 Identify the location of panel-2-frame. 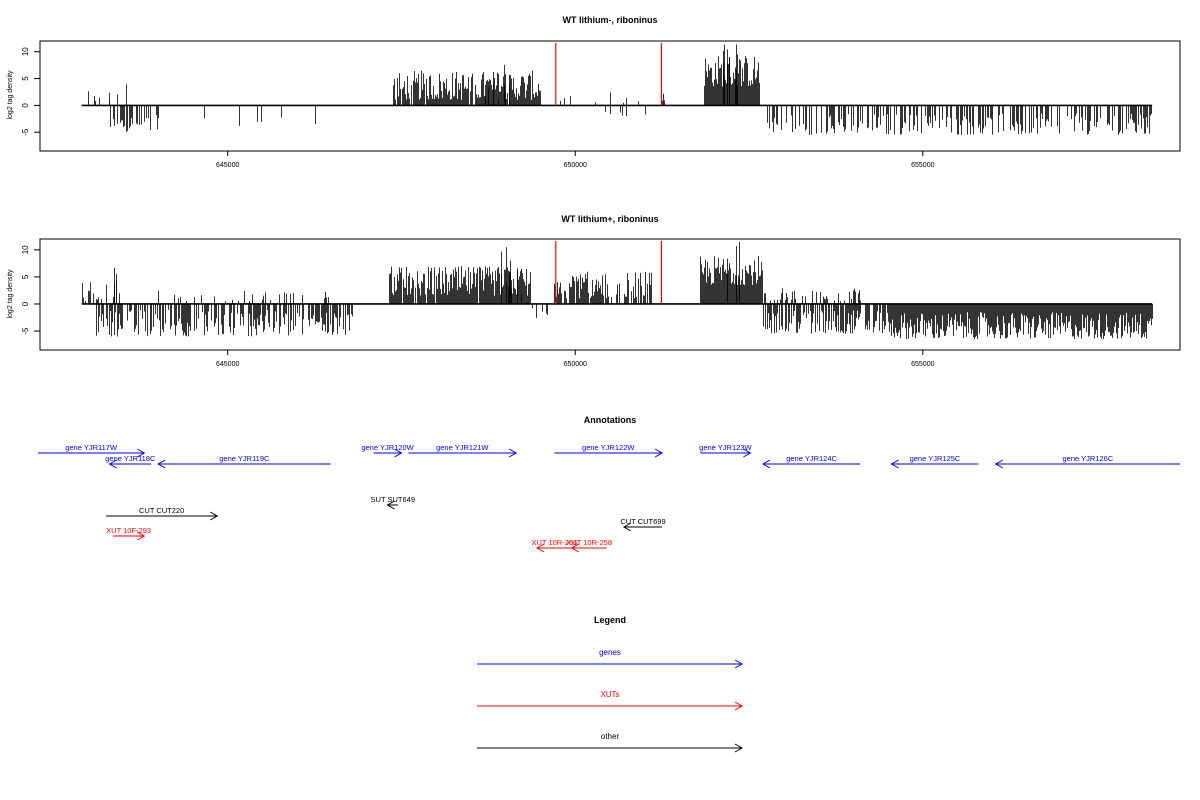
(610, 294).